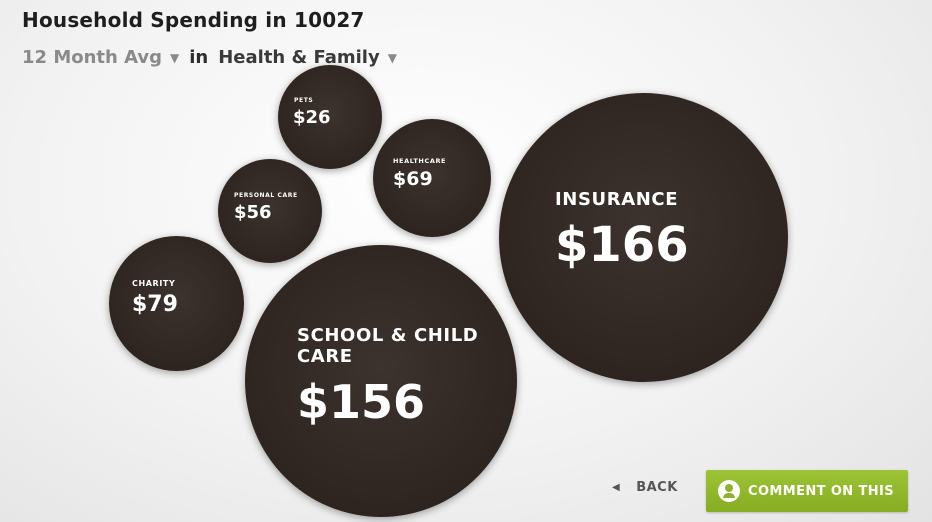 Image resolution: width=932 pixels, height=522 pixels. I want to click on bubble-healthcare: HEALTHCARE $69, so click(432, 178).